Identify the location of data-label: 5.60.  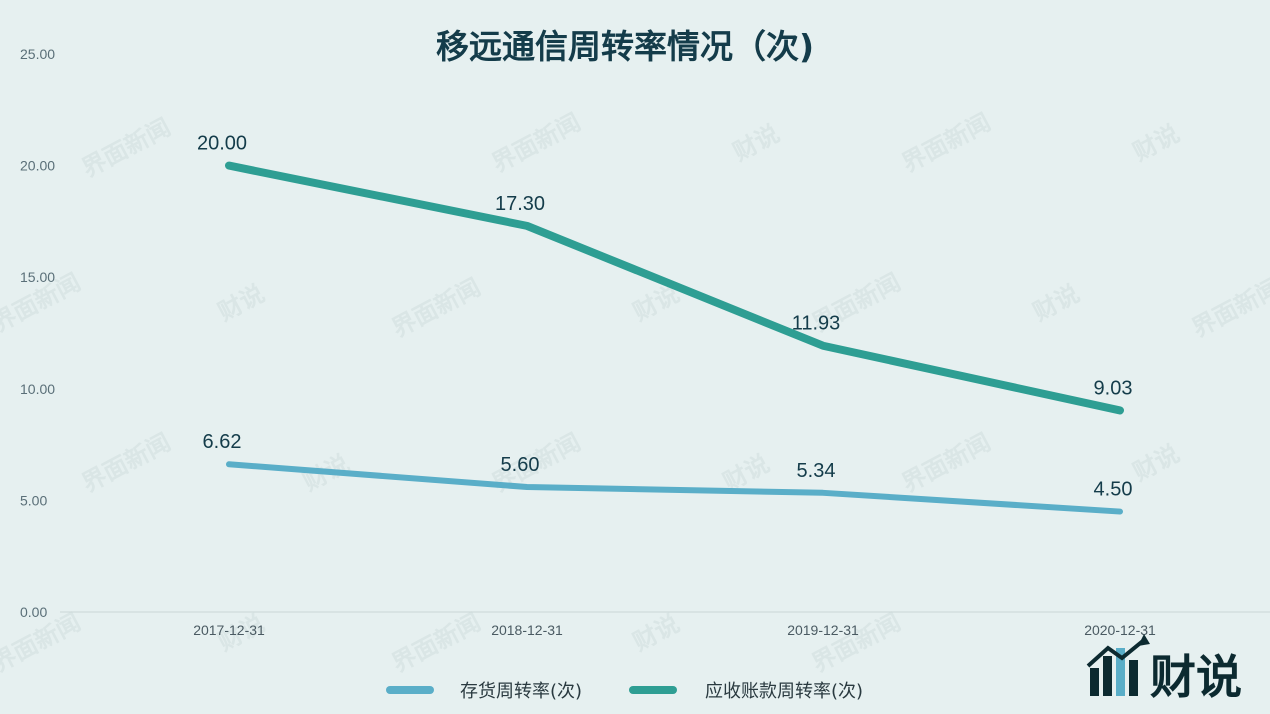
(520, 465).